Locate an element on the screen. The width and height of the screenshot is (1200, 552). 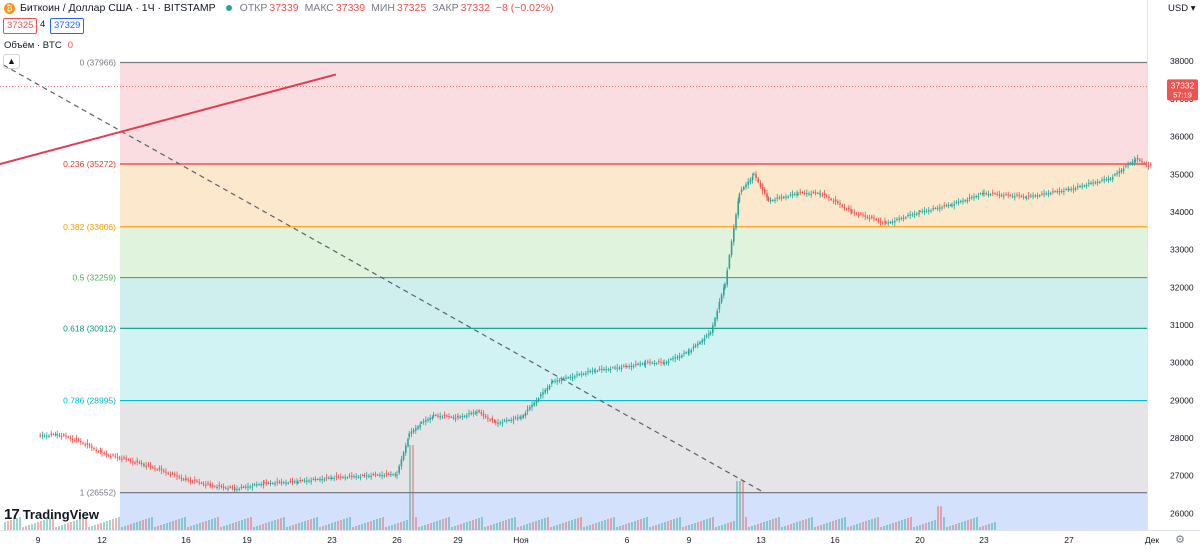
forecast-arrow is located at coordinates (168, 119).